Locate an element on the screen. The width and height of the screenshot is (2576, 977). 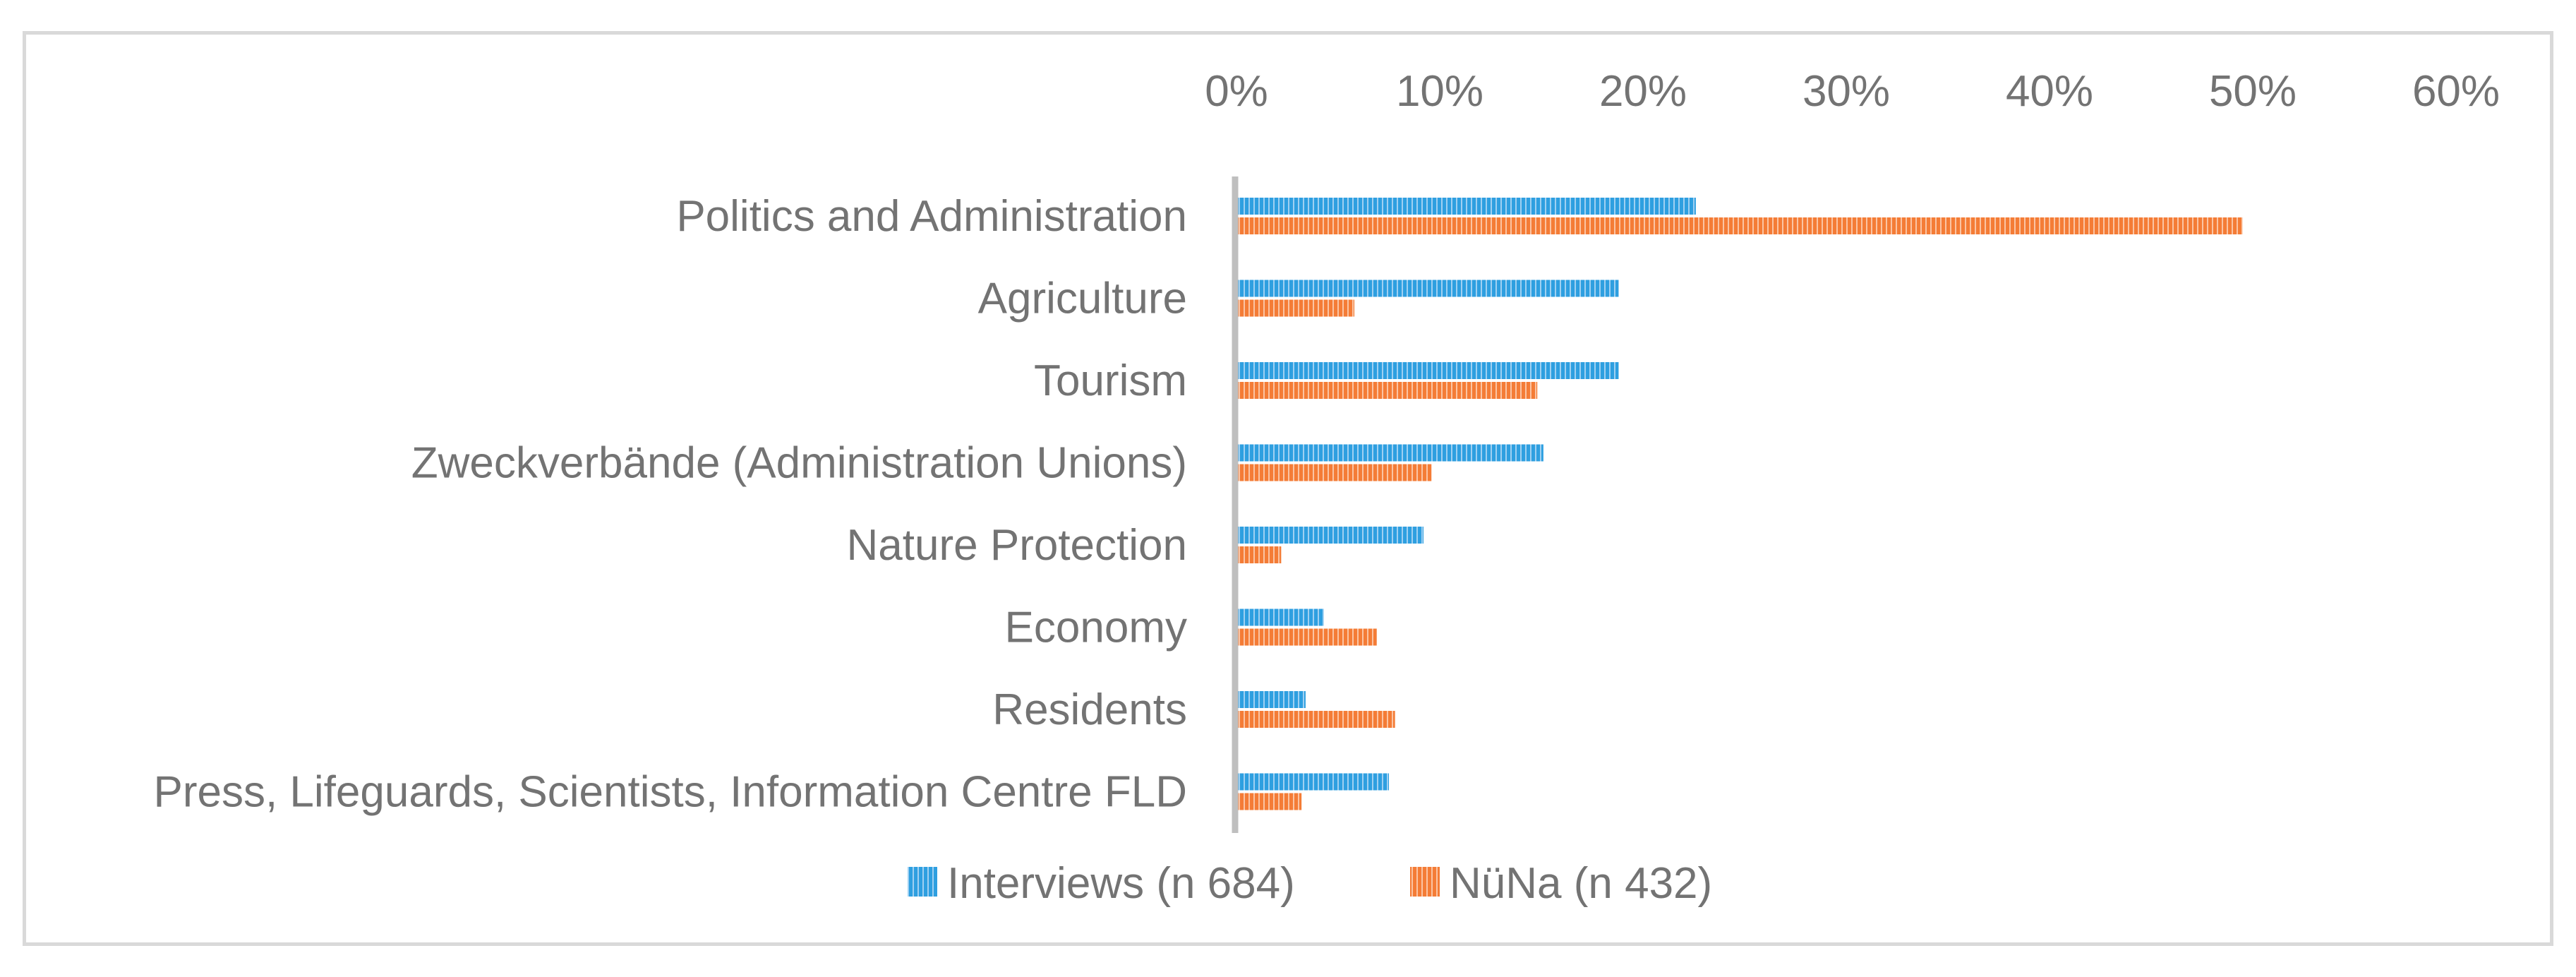
category-label: Zweckverbände (Administration Unions) is located at coordinates (799, 463).